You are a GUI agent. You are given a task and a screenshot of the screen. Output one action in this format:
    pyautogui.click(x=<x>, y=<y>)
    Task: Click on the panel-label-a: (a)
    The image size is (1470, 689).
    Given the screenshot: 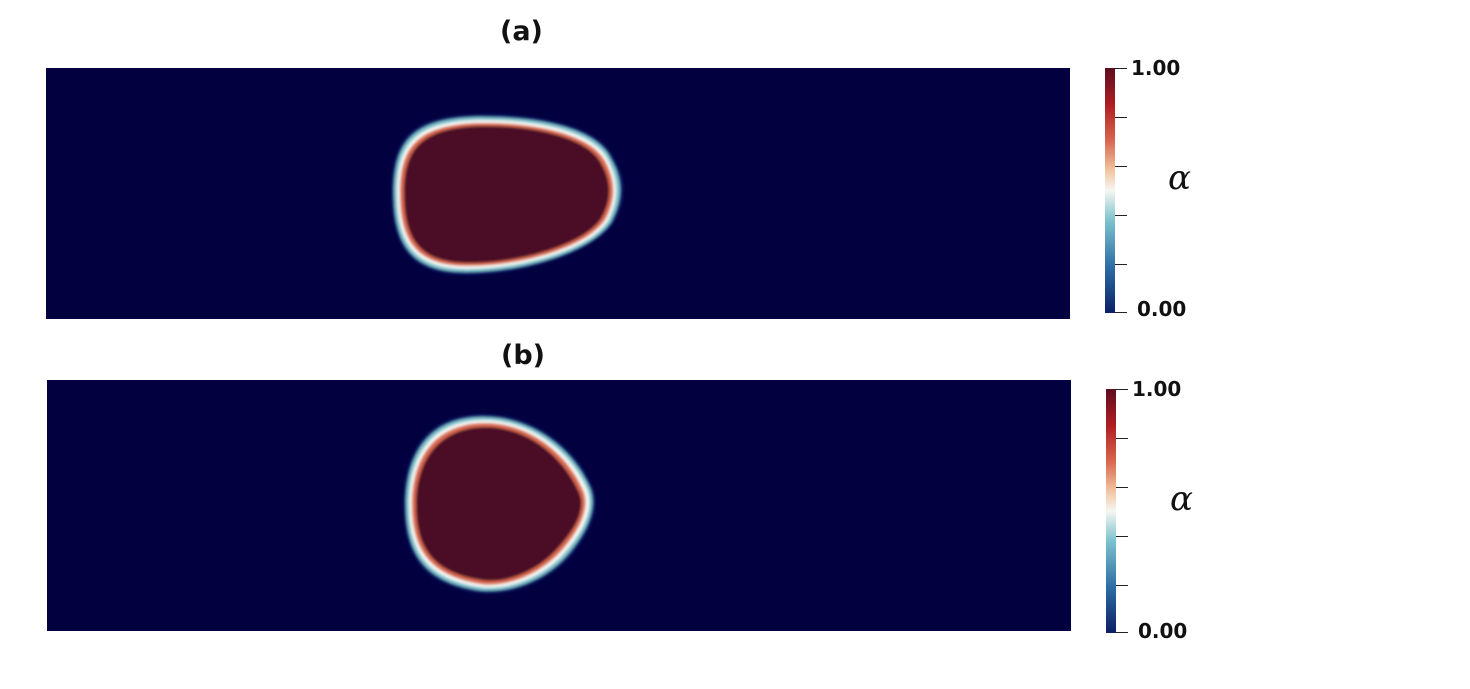 What is the action you would take?
    pyautogui.click(x=521, y=31)
    